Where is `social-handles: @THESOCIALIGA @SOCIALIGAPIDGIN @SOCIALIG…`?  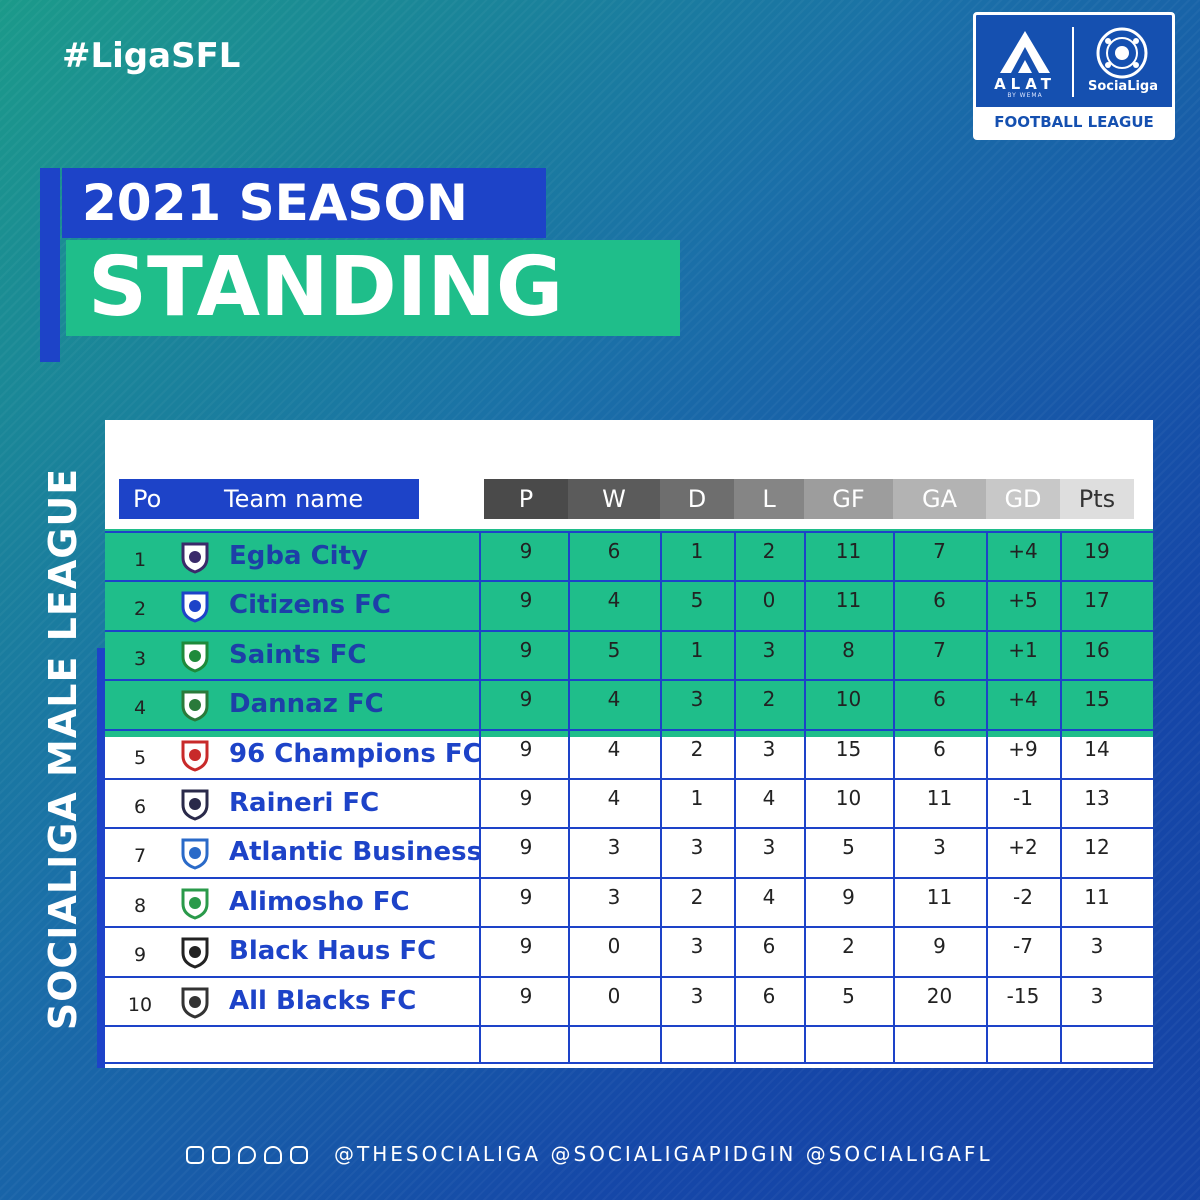 social-handles: @THESOCIALIGA @SOCIALIGAPIDGIN @SOCIALIG… is located at coordinates (663, 1154).